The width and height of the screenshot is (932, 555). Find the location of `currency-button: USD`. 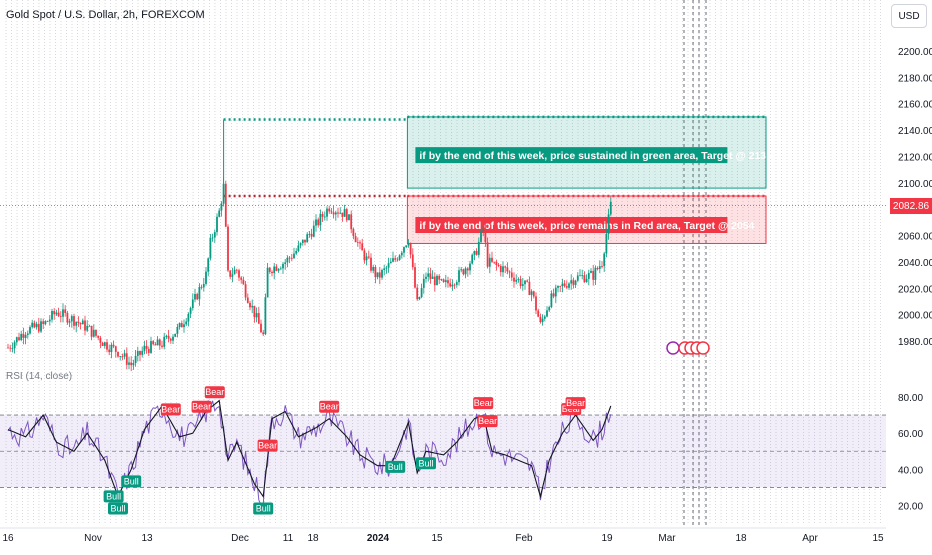

currency-button: USD is located at coordinates (909, 16).